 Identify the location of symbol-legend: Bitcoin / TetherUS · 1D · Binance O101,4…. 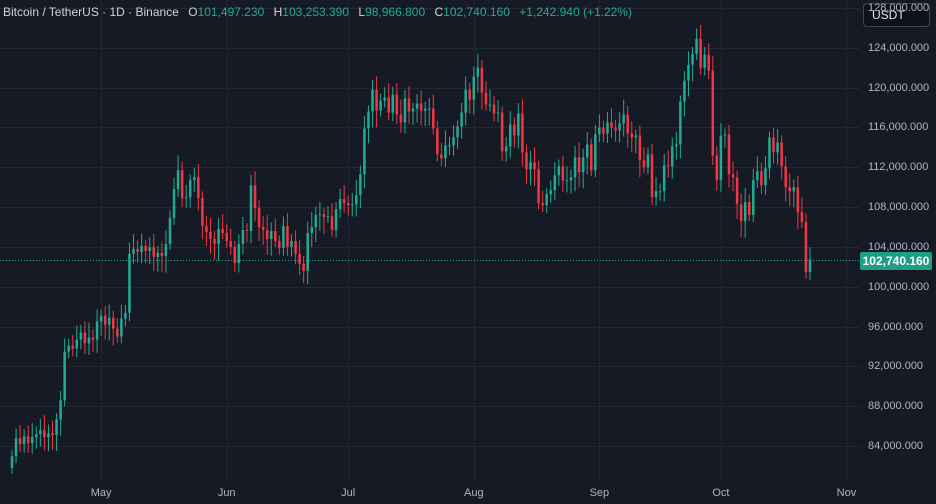
(317, 12).